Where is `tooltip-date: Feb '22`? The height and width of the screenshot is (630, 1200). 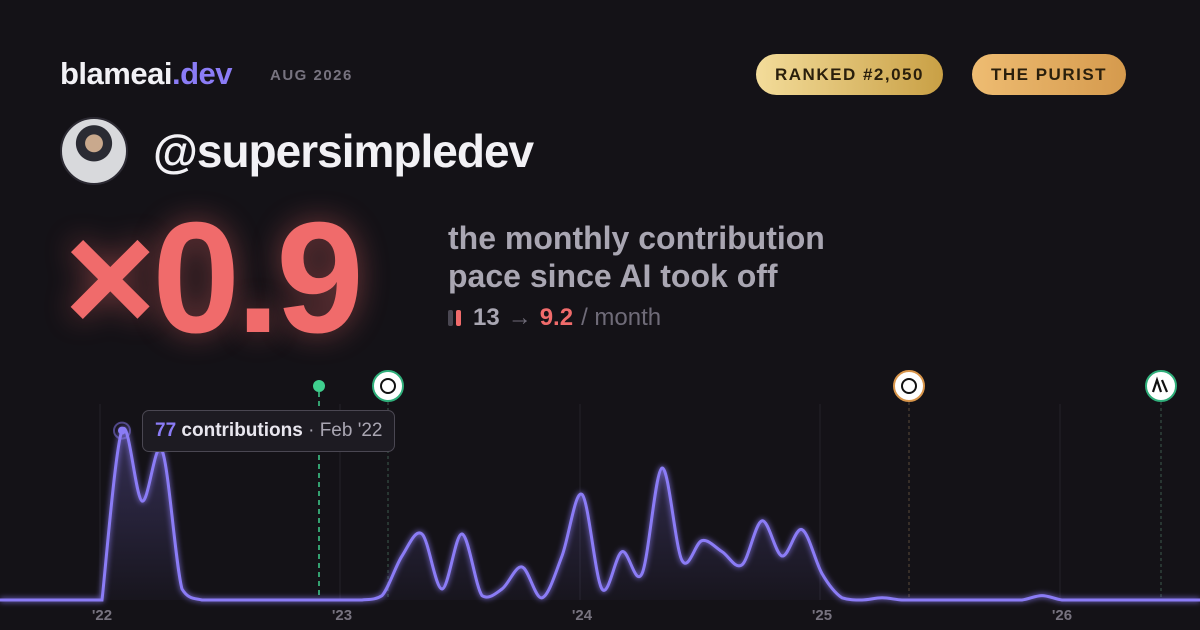
tooltip-date: Feb '22 is located at coordinates (351, 430).